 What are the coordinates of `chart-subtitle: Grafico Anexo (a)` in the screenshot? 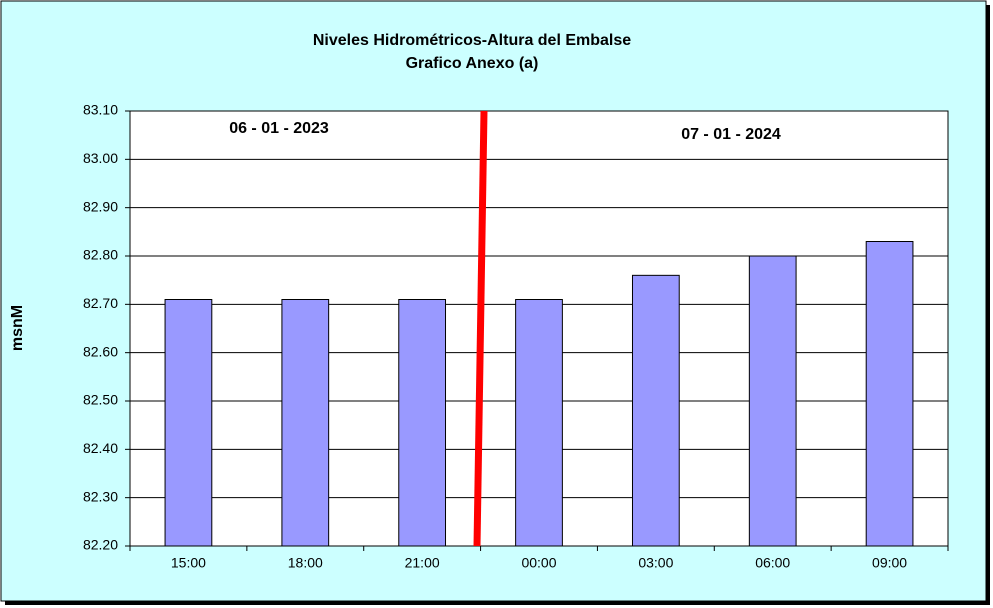 It's located at (472, 63).